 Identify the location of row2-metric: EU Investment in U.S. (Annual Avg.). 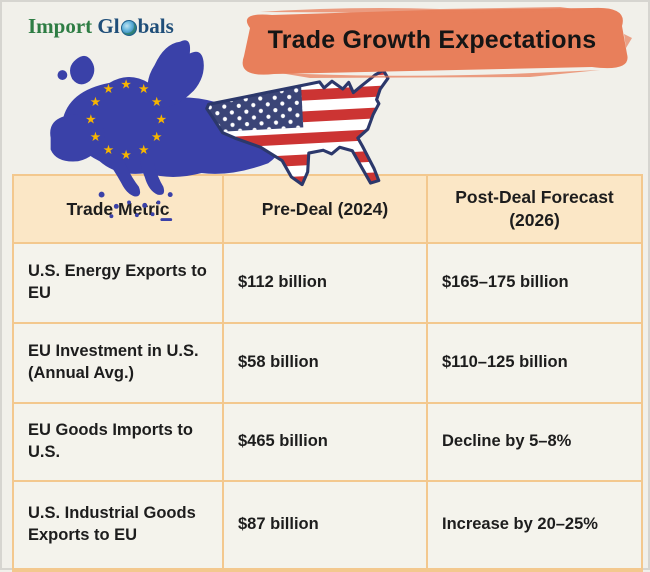
(119, 364).